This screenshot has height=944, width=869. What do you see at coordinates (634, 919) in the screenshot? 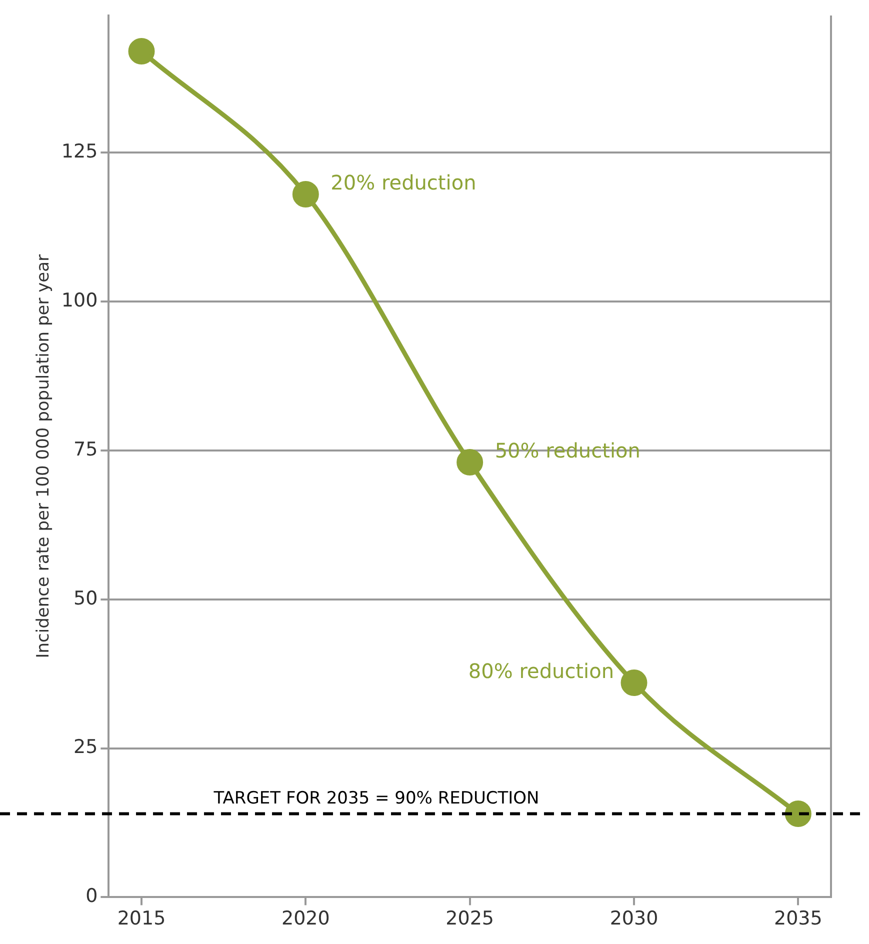
I see `x-tick-label: 2030` at bounding box center [634, 919].